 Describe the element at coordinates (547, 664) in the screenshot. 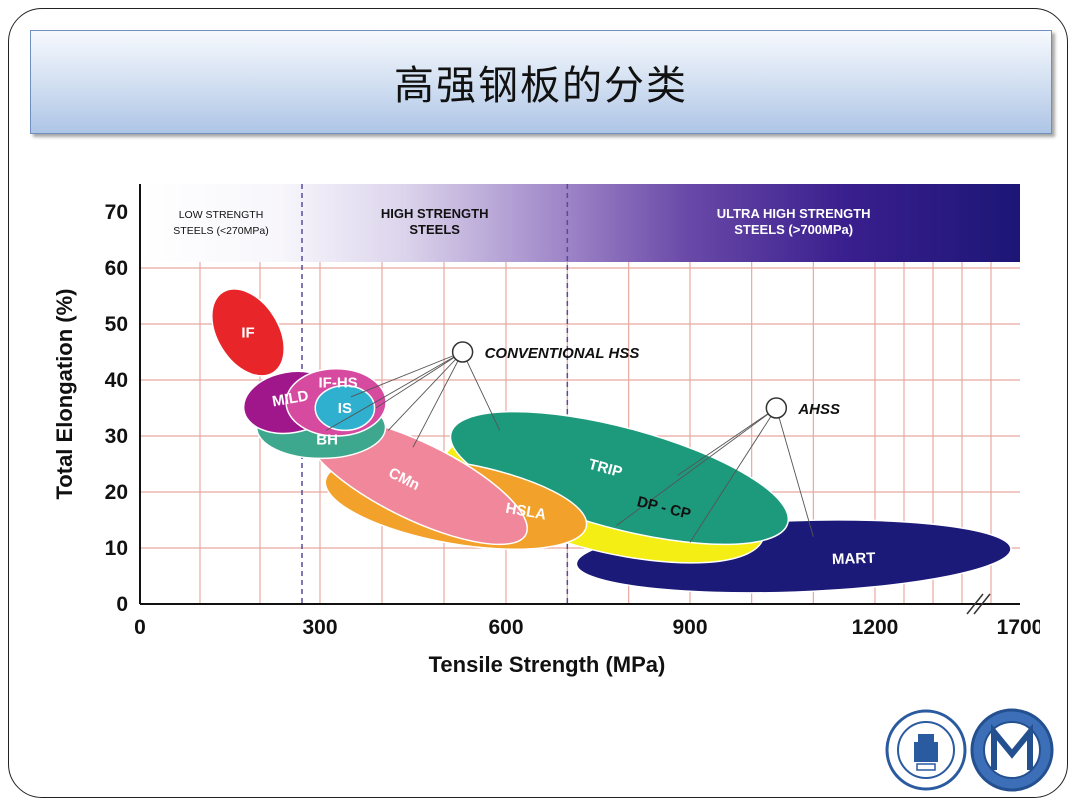

I see `x-axis-label: Tensile Strength (MPa)` at that location.